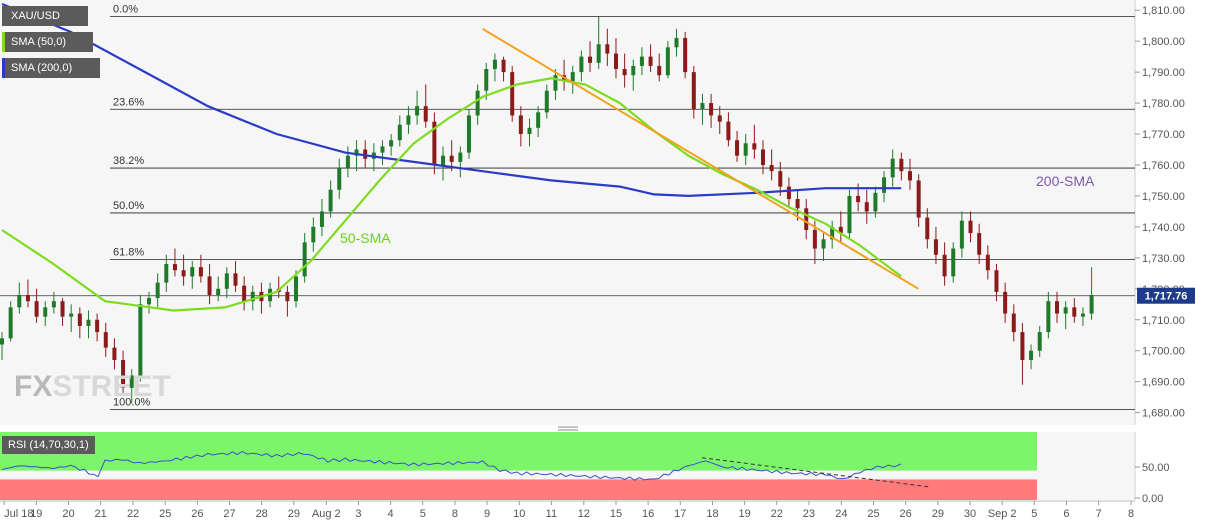 The height and width of the screenshot is (526, 1207). What do you see at coordinates (1163, 104) in the screenshot?
I see `price-tick-label: 1,780.00` at bounding box center [1163, 104].